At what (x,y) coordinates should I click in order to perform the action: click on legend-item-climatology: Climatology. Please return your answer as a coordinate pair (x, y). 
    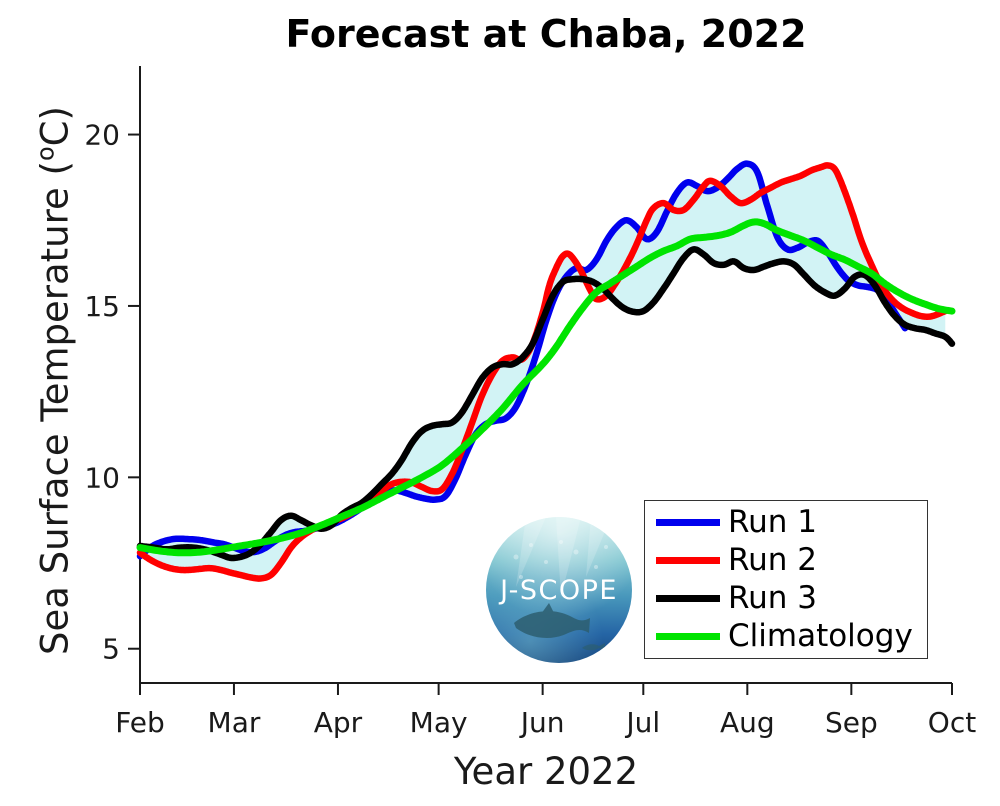
    Looking at the image, I should click on (786, 636).